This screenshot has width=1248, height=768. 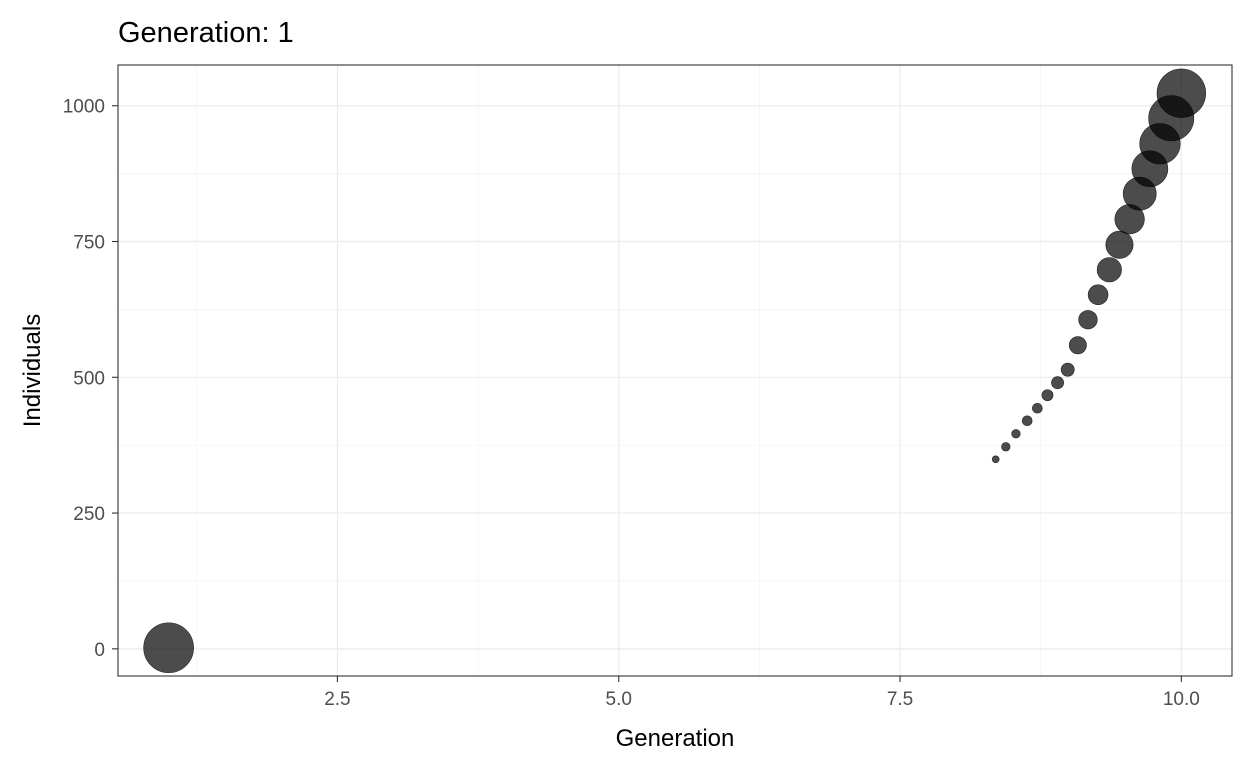 I want to click on y-tick-label: 500, so click(x=89, y=378).